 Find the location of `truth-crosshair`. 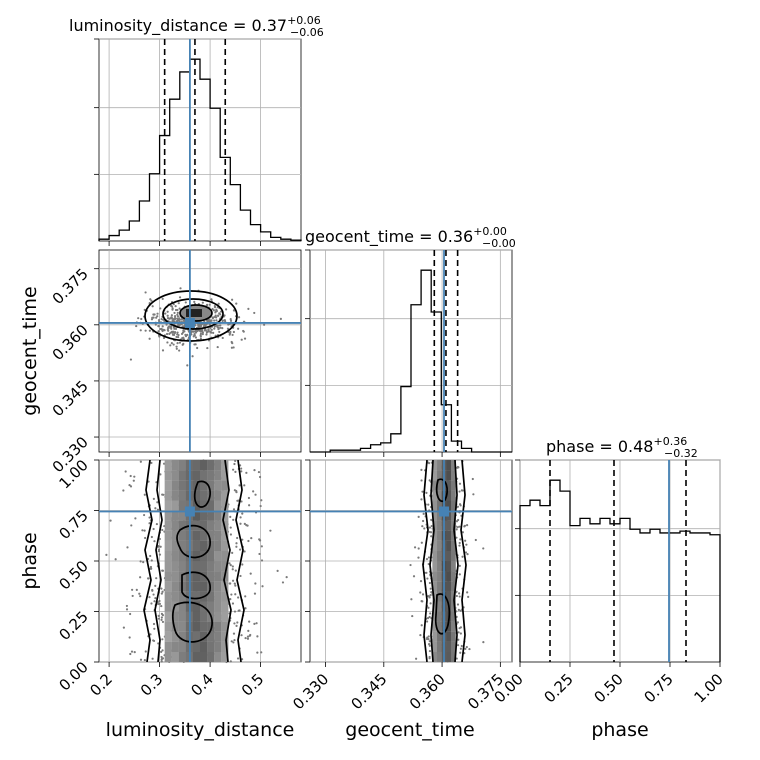

truth-crosshair is located at coordinates (200, 351).